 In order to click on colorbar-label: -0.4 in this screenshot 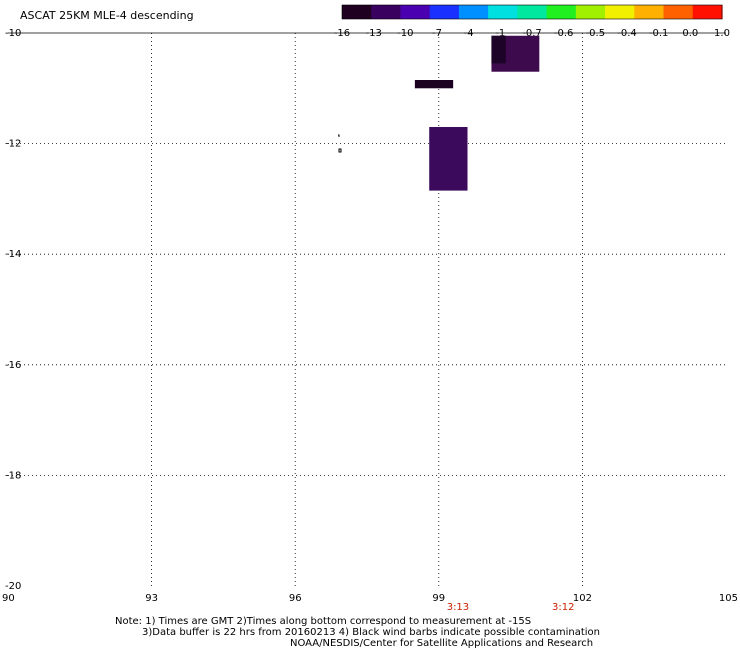, I will do `click(627, 33)`.